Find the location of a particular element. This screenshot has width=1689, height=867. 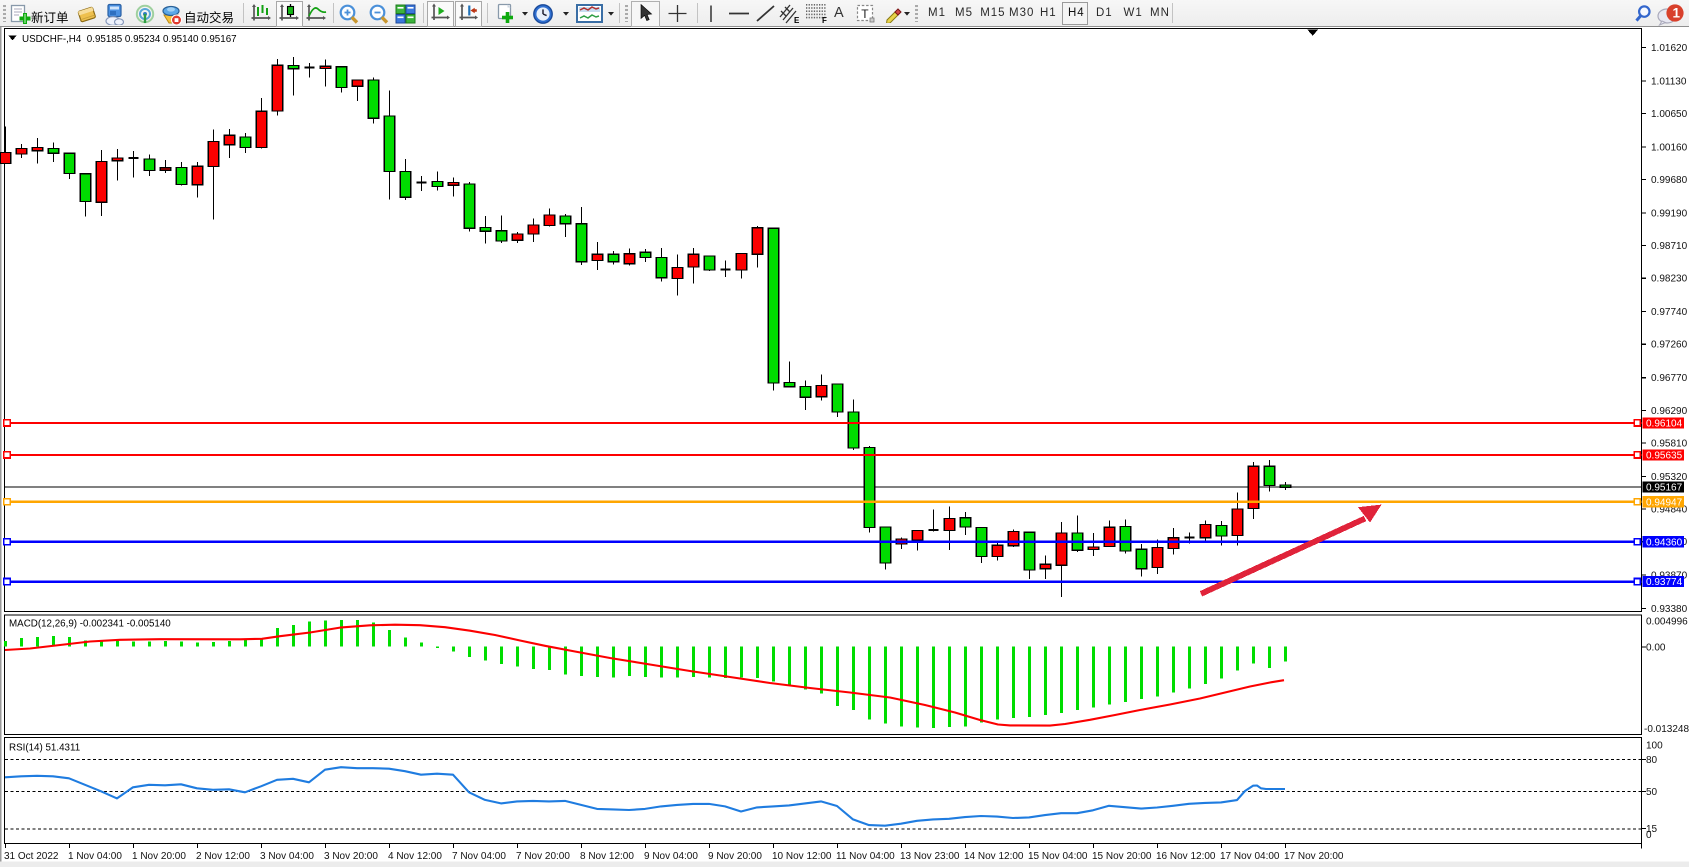

svg-text: 0.95810 is located at coordinates (1669, 443).